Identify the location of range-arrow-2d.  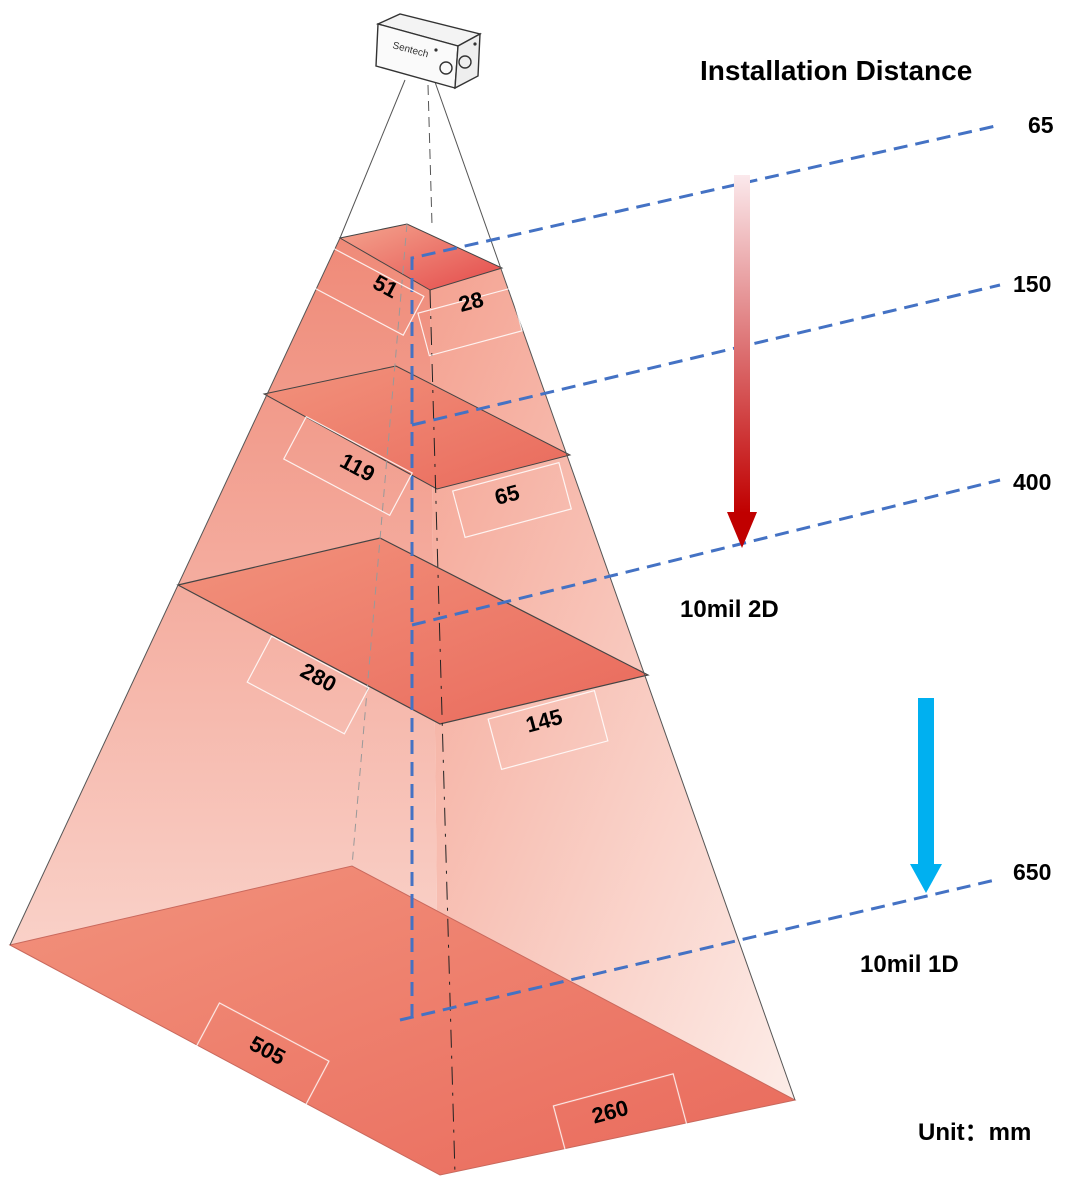
(742, 361).